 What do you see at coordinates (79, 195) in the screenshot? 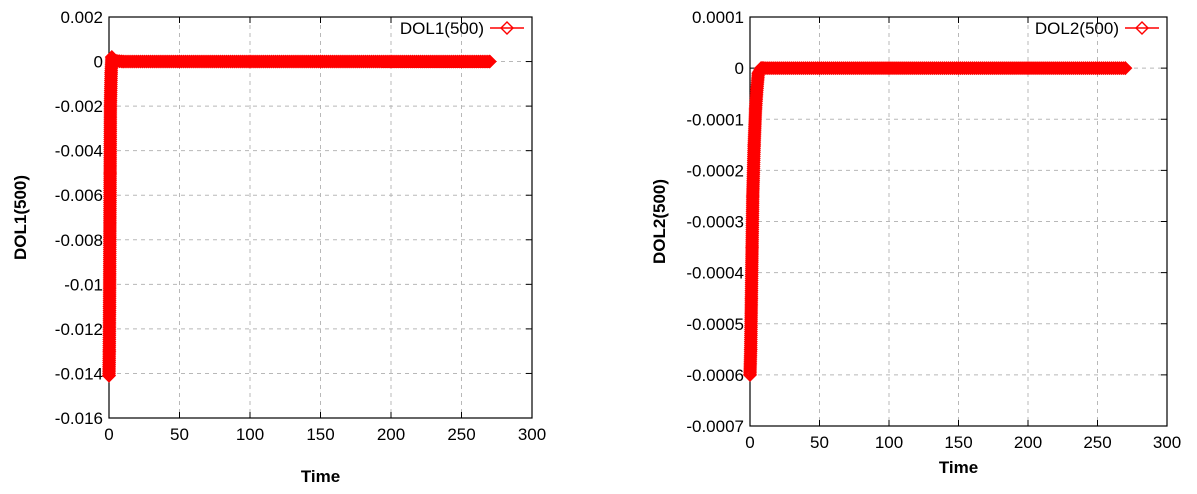
I see `y-tick-label: -0.006` at bounding box center [79, 195].